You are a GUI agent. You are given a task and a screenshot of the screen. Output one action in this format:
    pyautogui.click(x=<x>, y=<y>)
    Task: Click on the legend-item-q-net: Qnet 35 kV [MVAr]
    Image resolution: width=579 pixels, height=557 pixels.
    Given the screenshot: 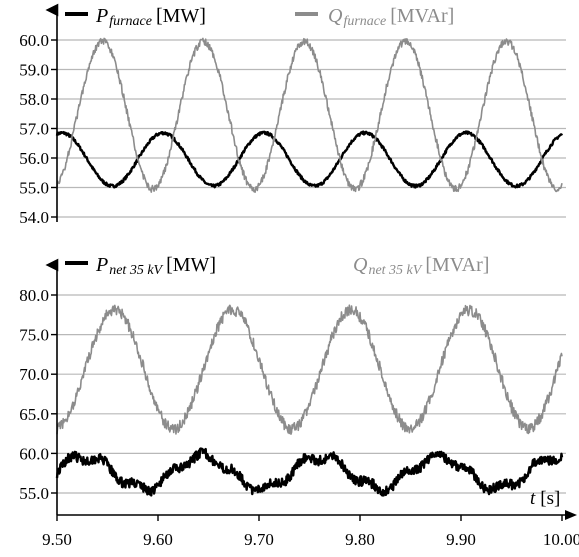 What is the action you would take?
    pyautogui.click(x=421, y=266)
    